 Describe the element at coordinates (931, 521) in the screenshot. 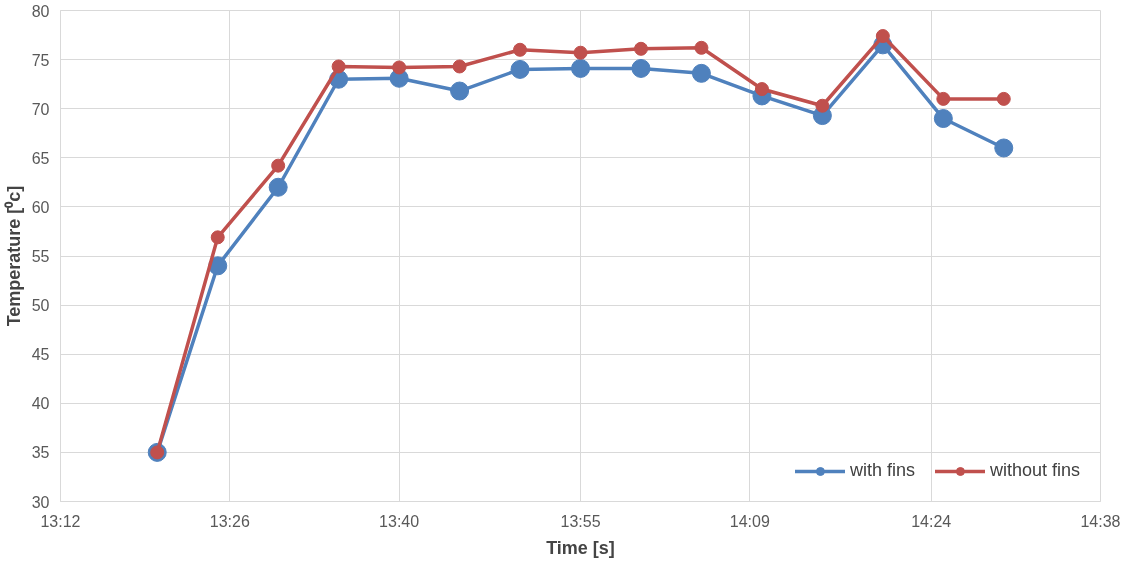

I see `x-tick-label: 14:24` at that location.